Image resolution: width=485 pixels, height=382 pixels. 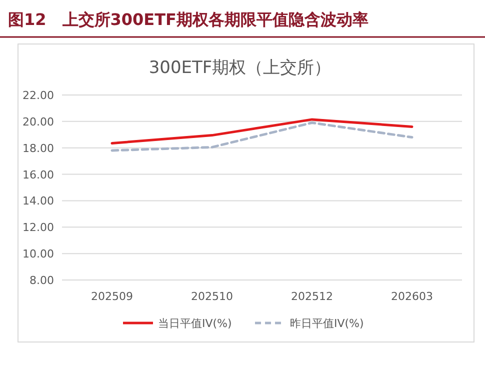 What do you see at coordinates (38, 227) in the screenshot?
I see `y-tick-label: 12.00` at bounding box center [38, 227].